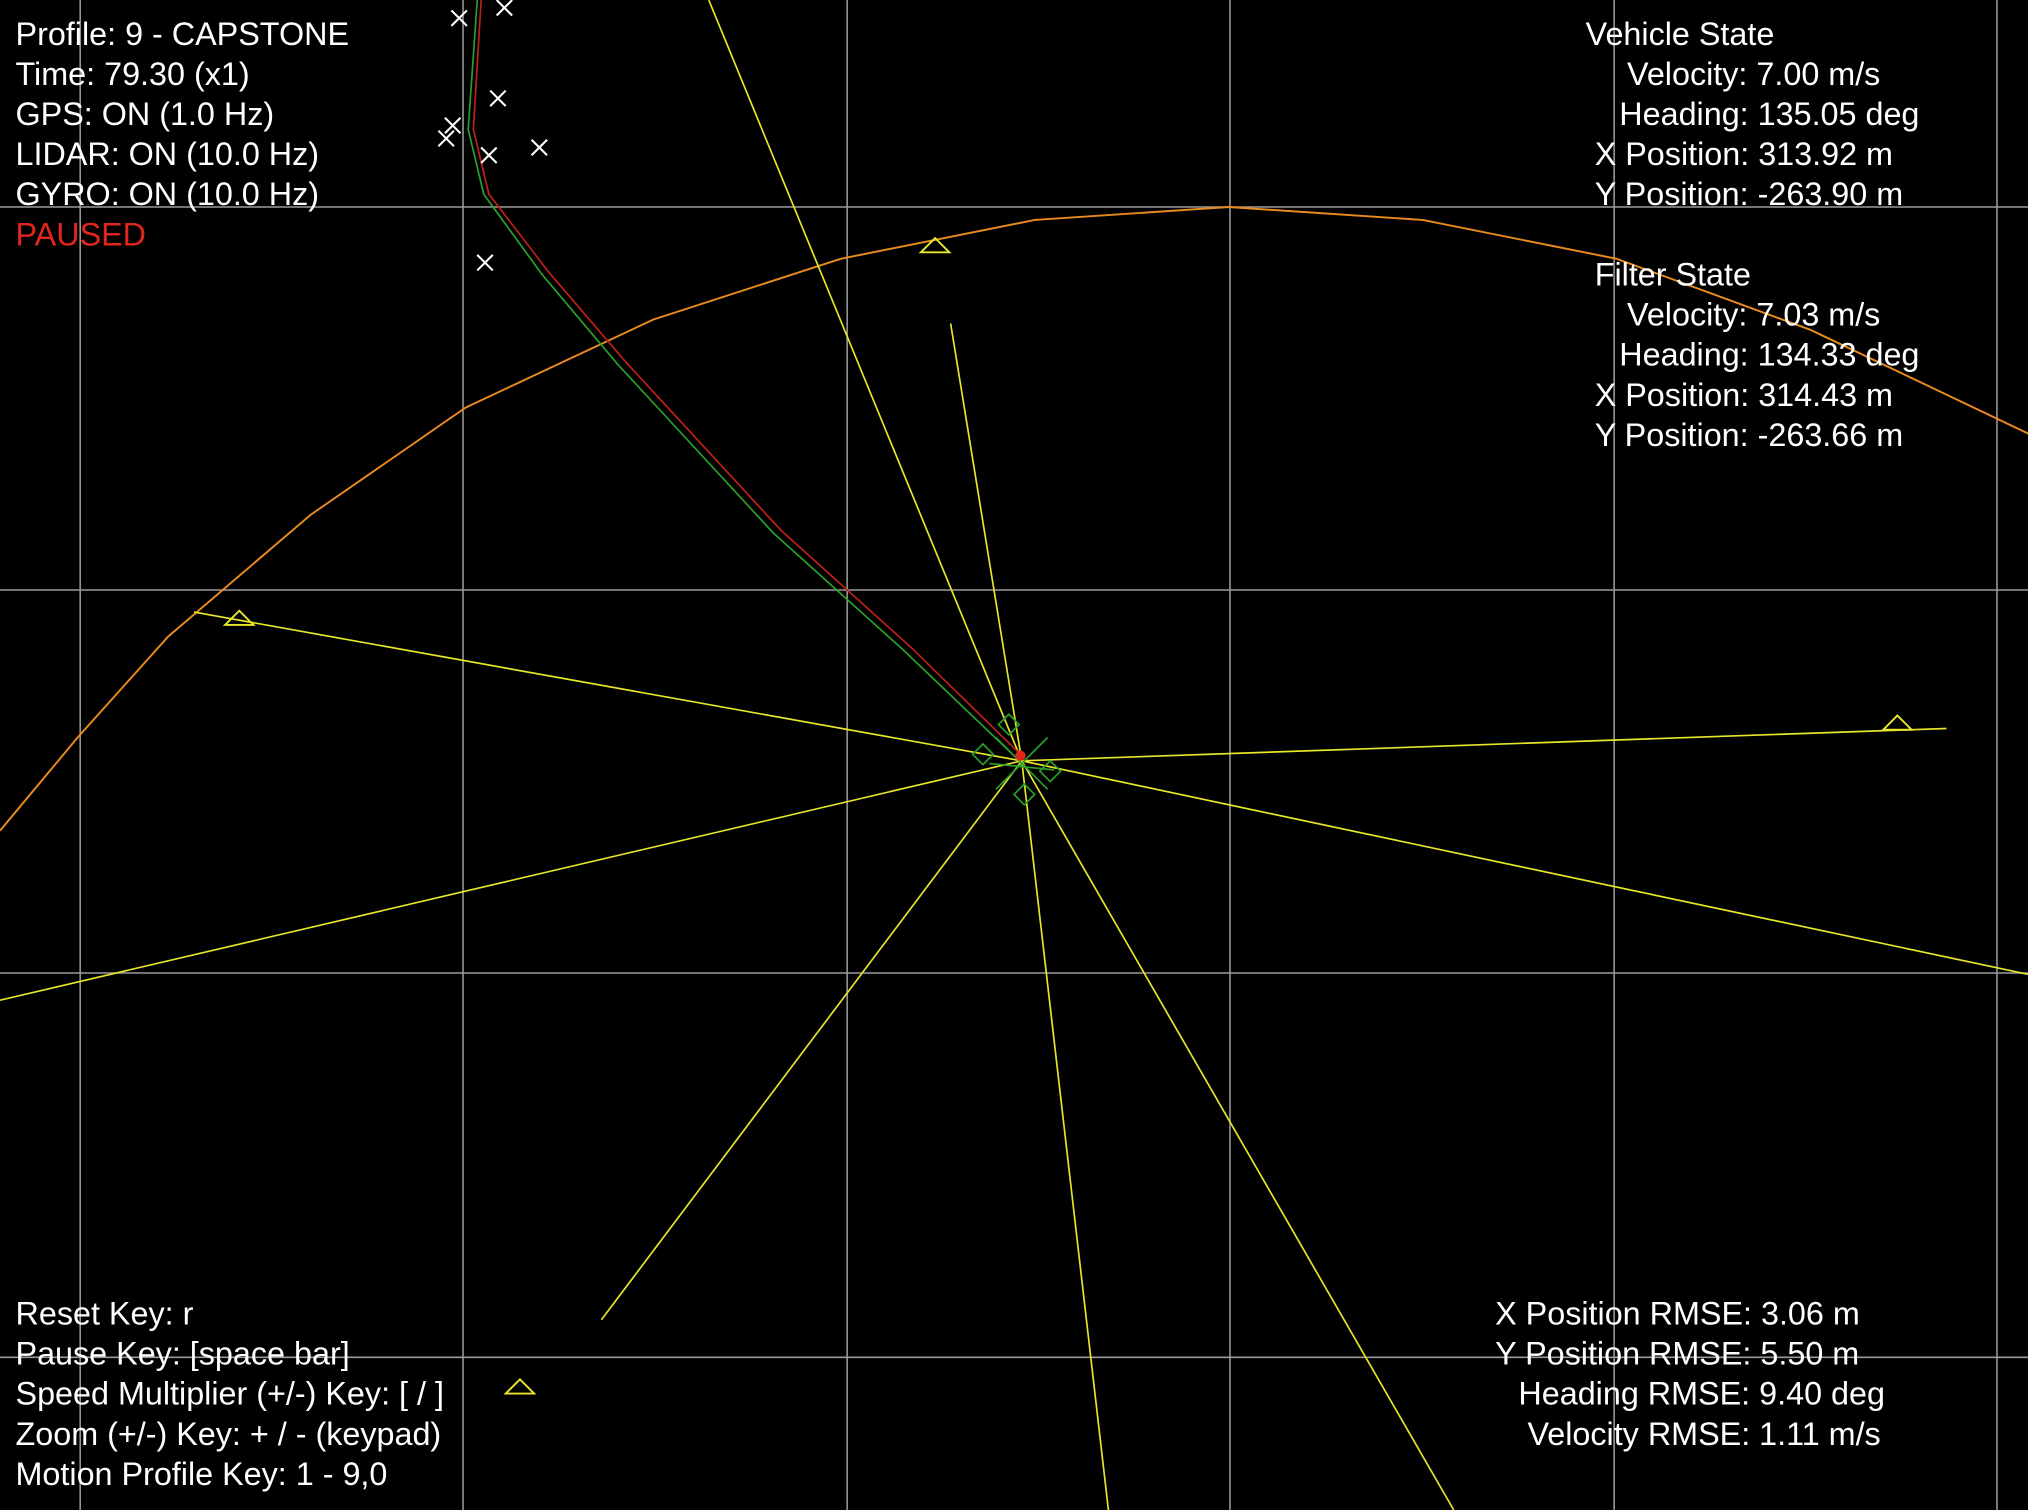 This screenshot has height=1510, width=2028. What do you see at coordinates (1769, 355) in the screenshot?
I see `filter-state-line: Heading: 134.33 deg` at bounding box center [1769, 355].